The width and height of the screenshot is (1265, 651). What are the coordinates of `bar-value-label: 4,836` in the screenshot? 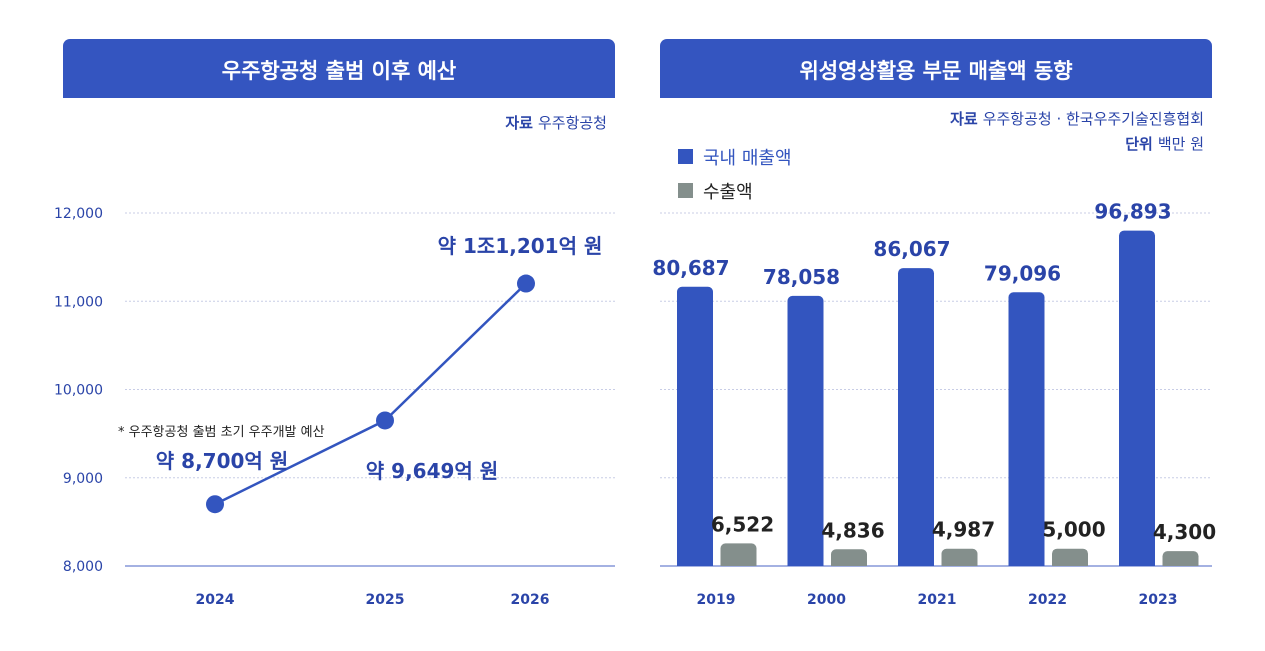 It's located at (852, 530).